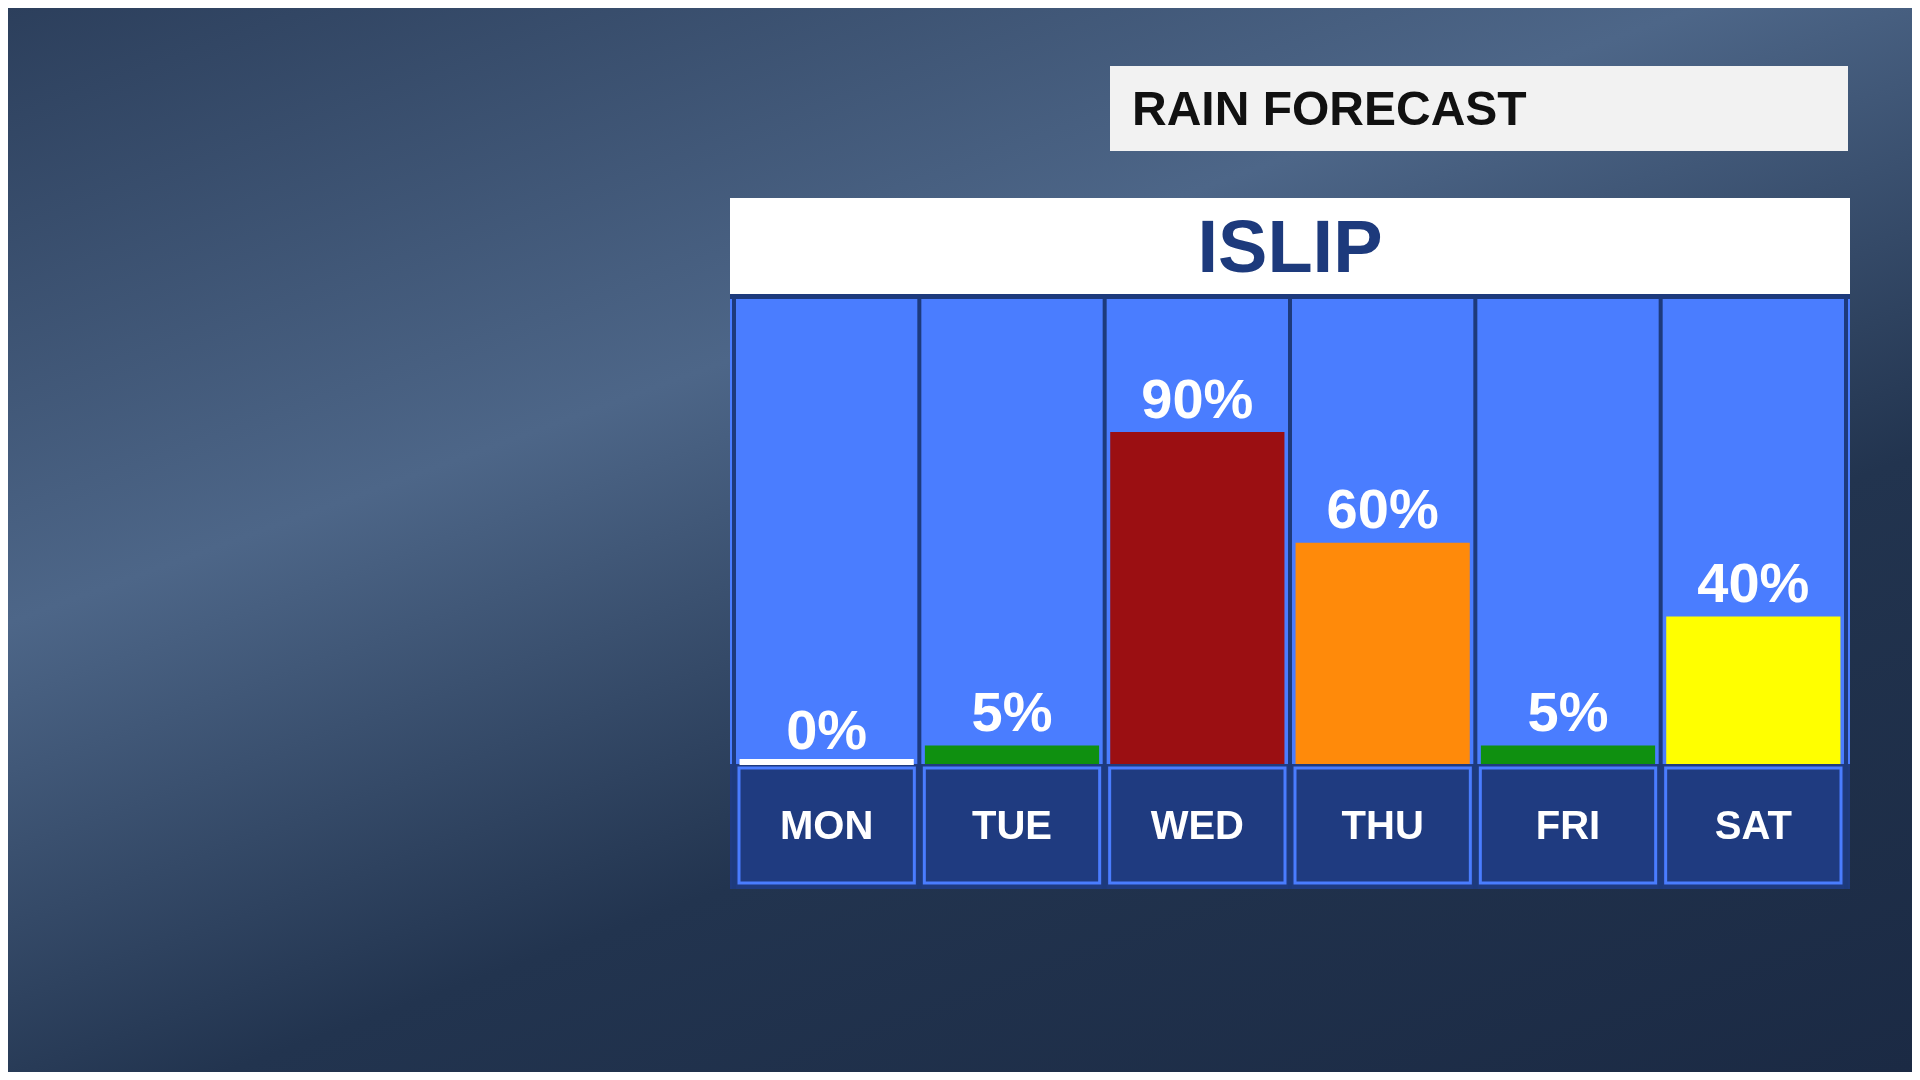 Image resolution: width=1920 pixels, height=1080 pixels. Describe the element at coordinates (1012, 825) in the screenshot. I see `x-tick-label: TUE` at that location.